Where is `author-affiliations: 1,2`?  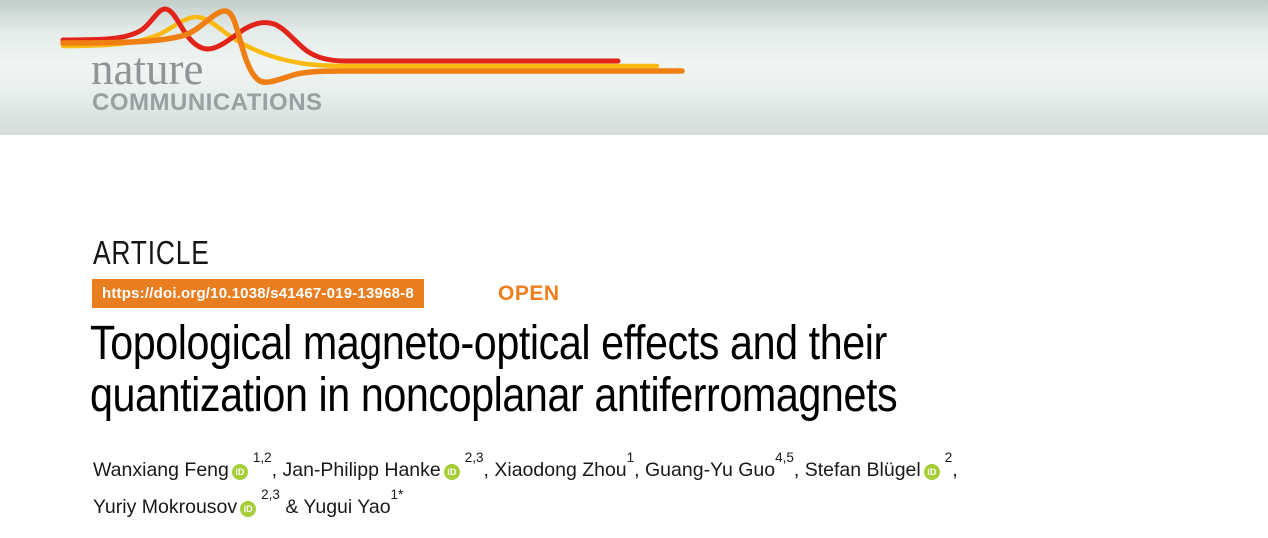
author-affiliations: 1,2 is located at coordinates (262, 457).